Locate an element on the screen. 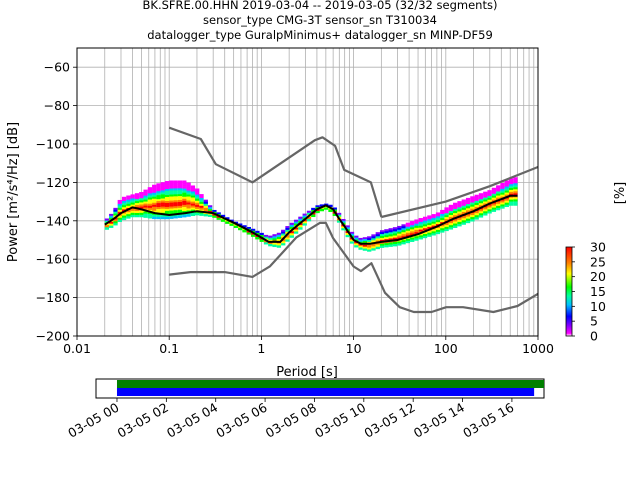 Image resolution: width=640 pixels, height=484 pixels. x-tick-label: 100 is located at coordinates (446, 348).